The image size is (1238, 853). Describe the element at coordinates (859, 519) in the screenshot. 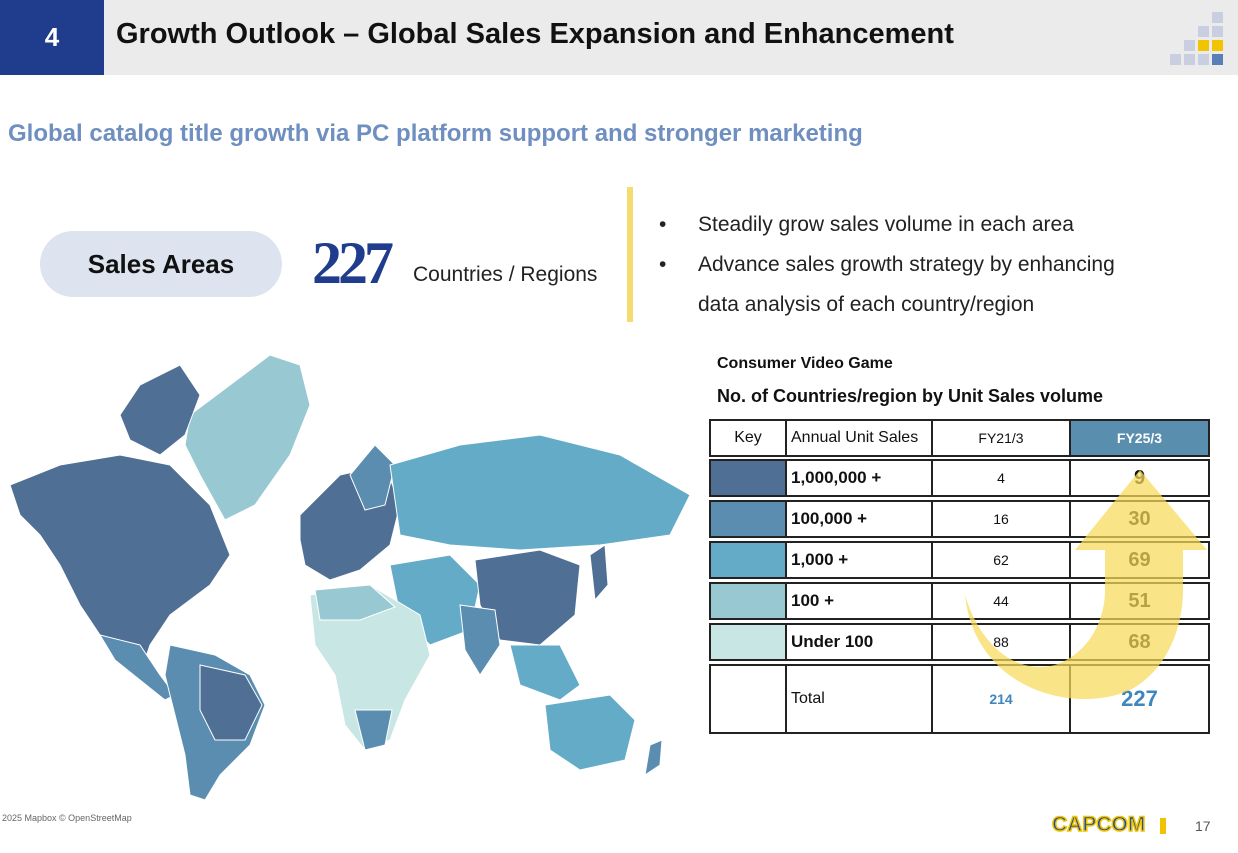

I see `row-label: 100,000 +` at that location.